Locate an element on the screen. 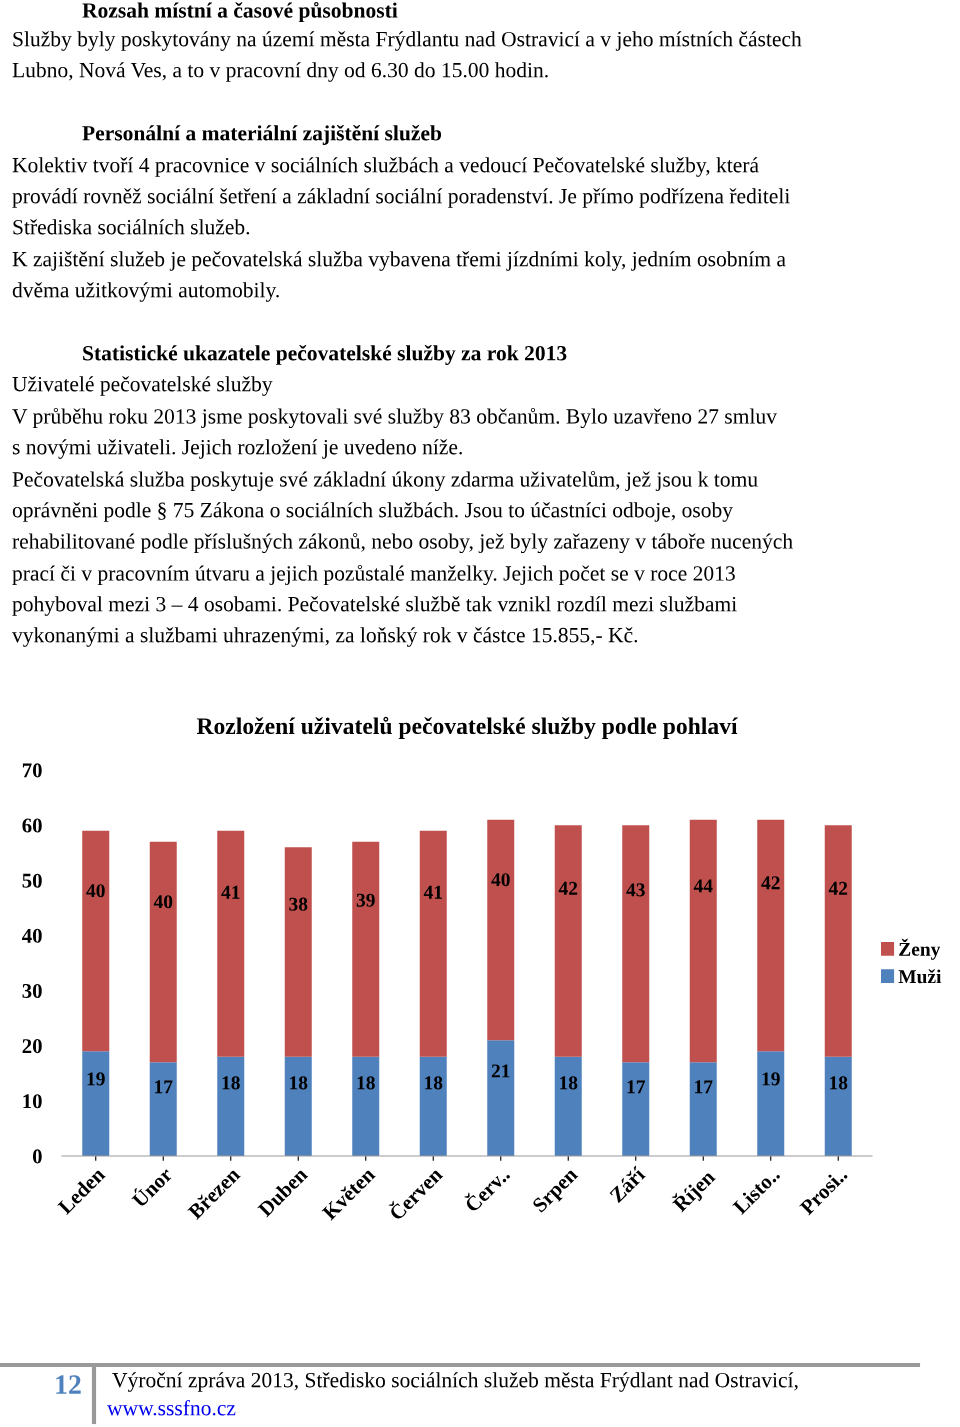 The width and height of the screenshot is (960, 1427). text: oprávněni podle § 75 Zákona o sociálních službách. Jsou to účastníci odboje, osoby is located at coordinates (372, 512).